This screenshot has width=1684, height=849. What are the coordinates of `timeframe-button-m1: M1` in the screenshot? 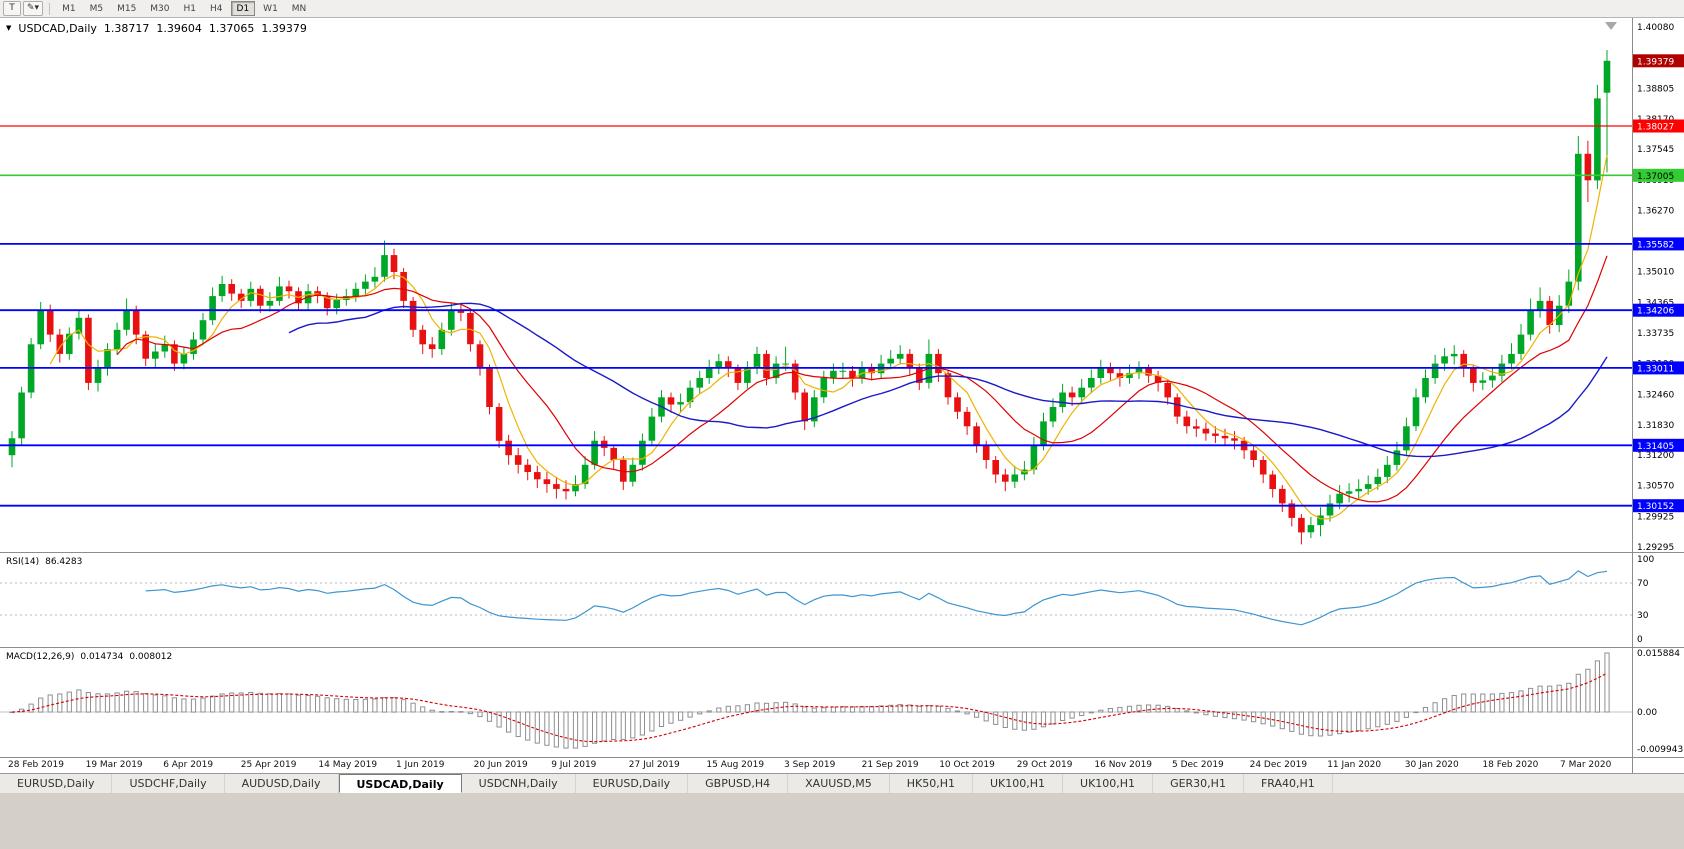 It's located at (69, 9).